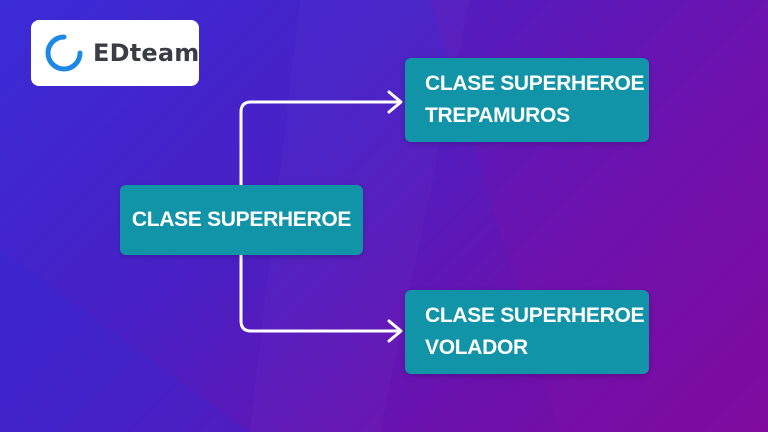  Describe the element at coordinates (497, 115) in the screenshot. I see `node-label-line2: TREPAMUROS` at that location.